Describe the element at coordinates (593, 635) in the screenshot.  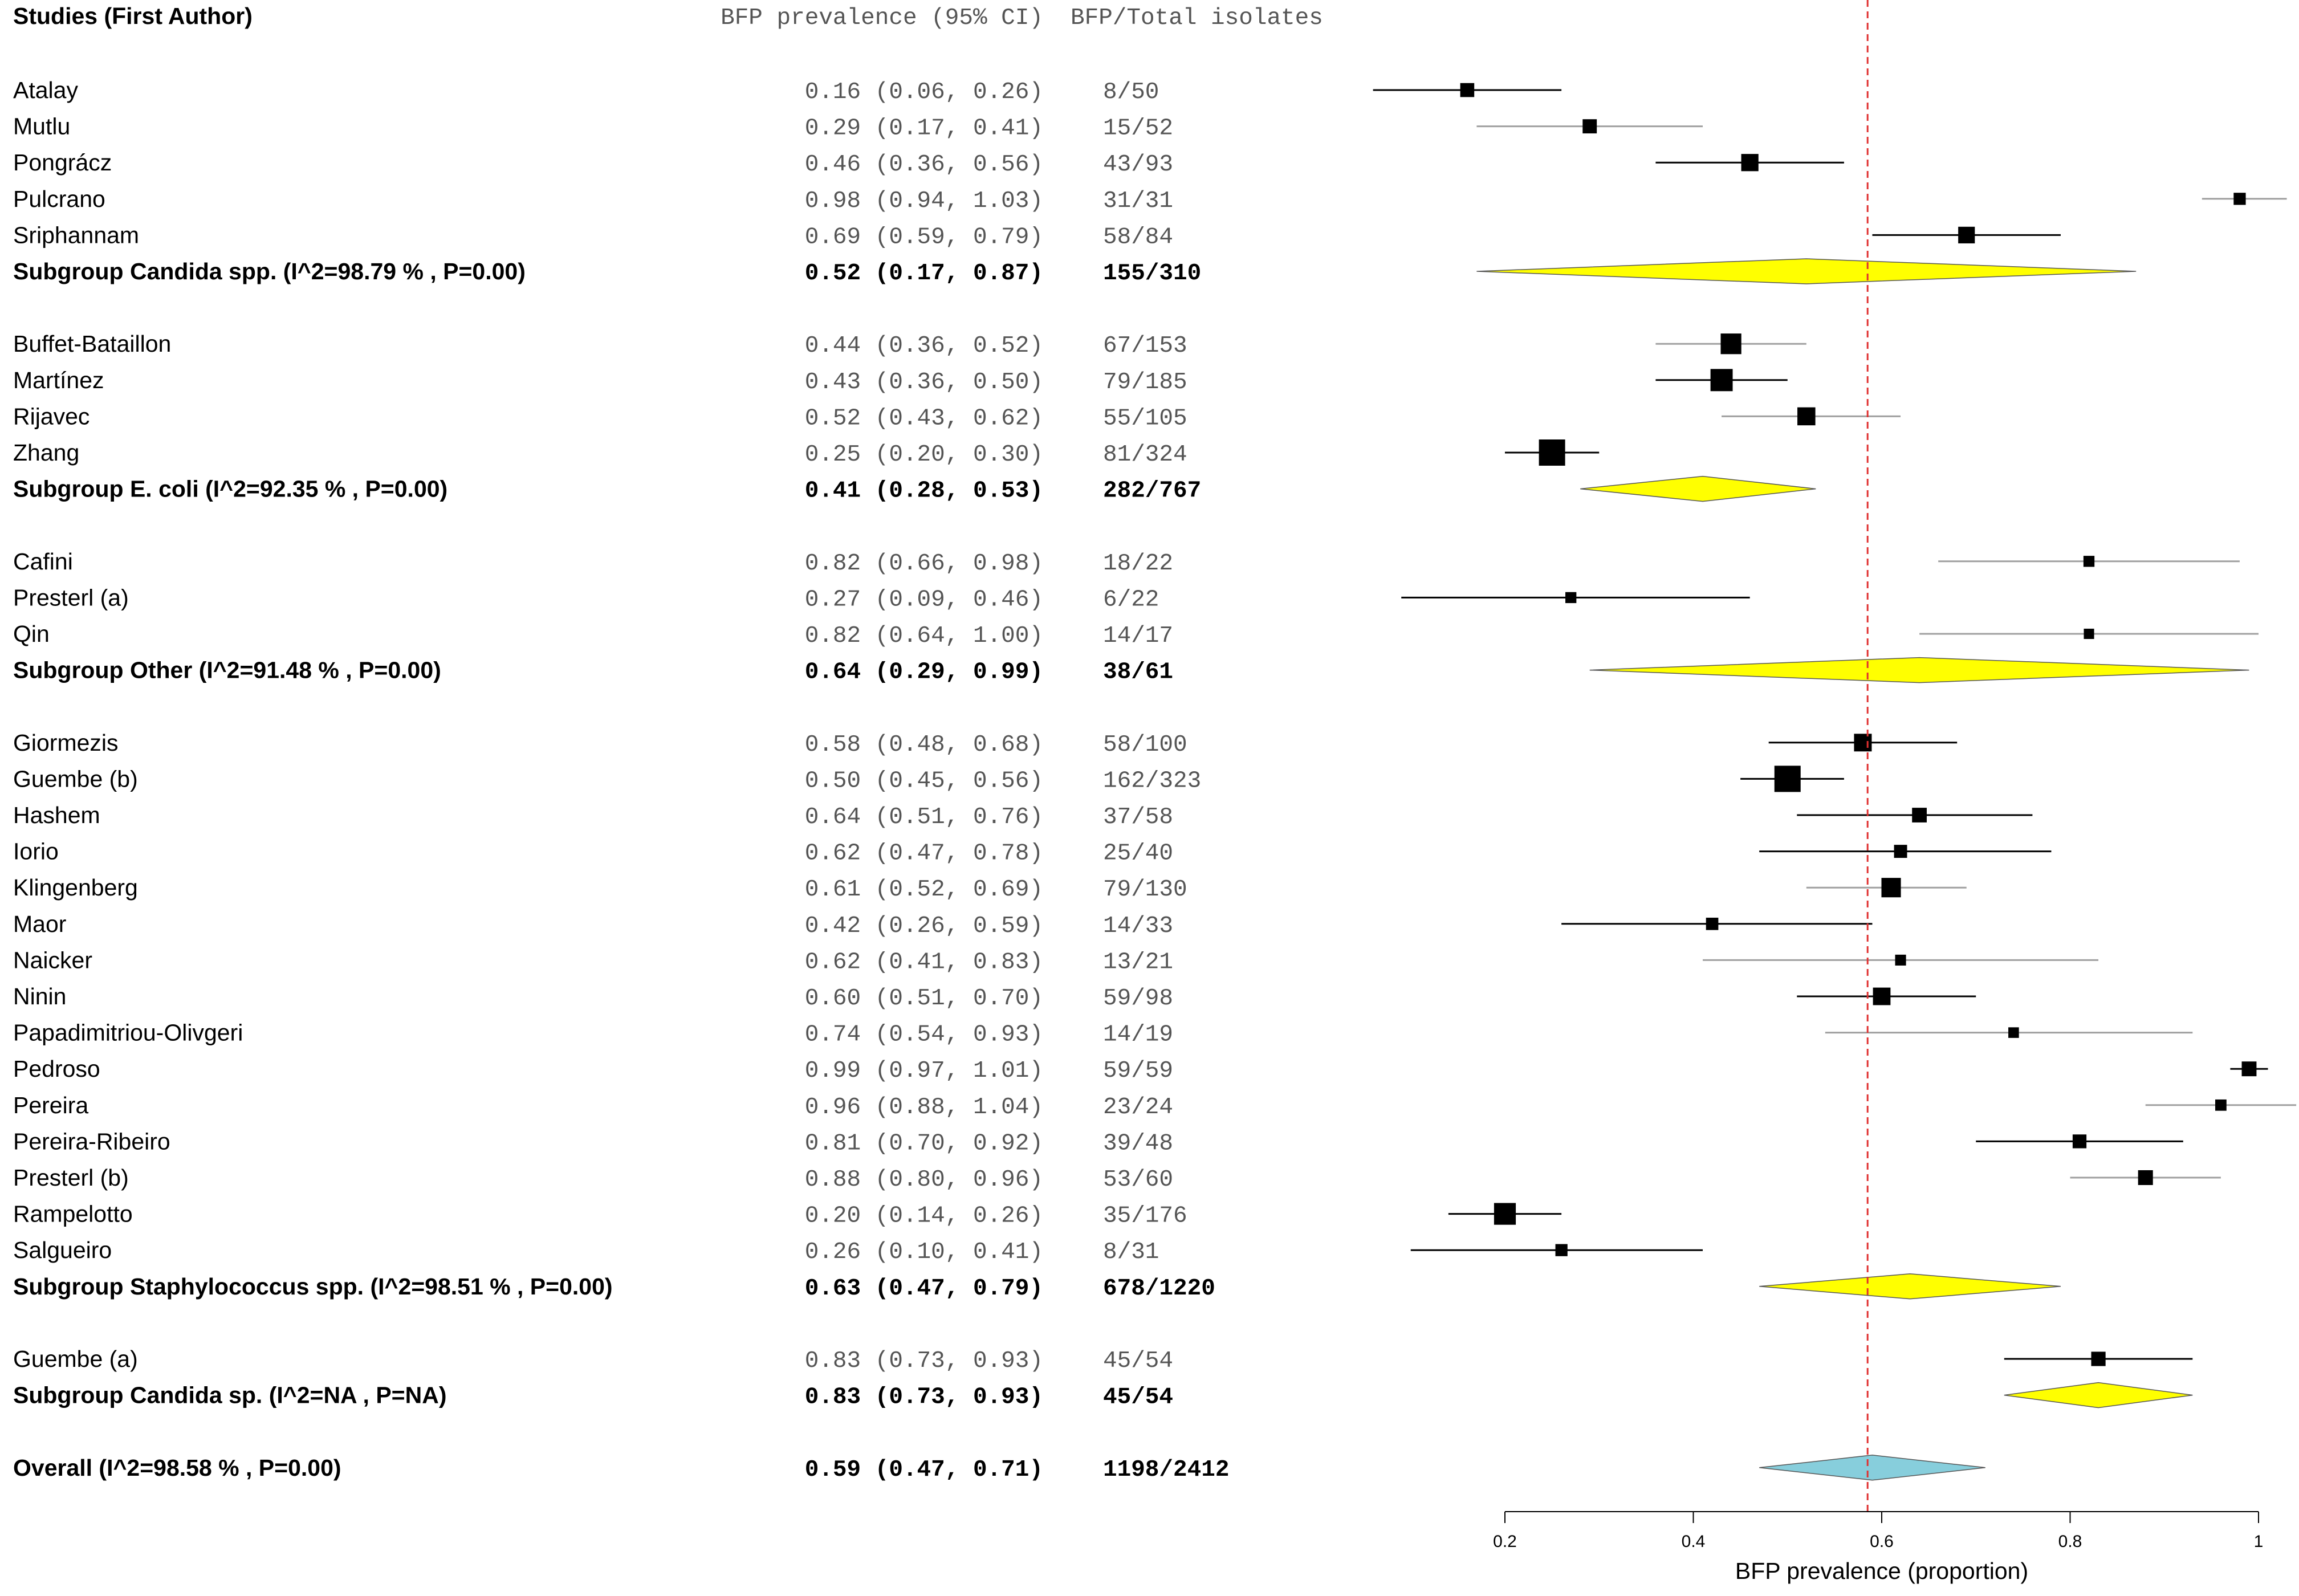
I see `study-row: Qin 0.82 (0.64, 1.00) 14/17` at that location.